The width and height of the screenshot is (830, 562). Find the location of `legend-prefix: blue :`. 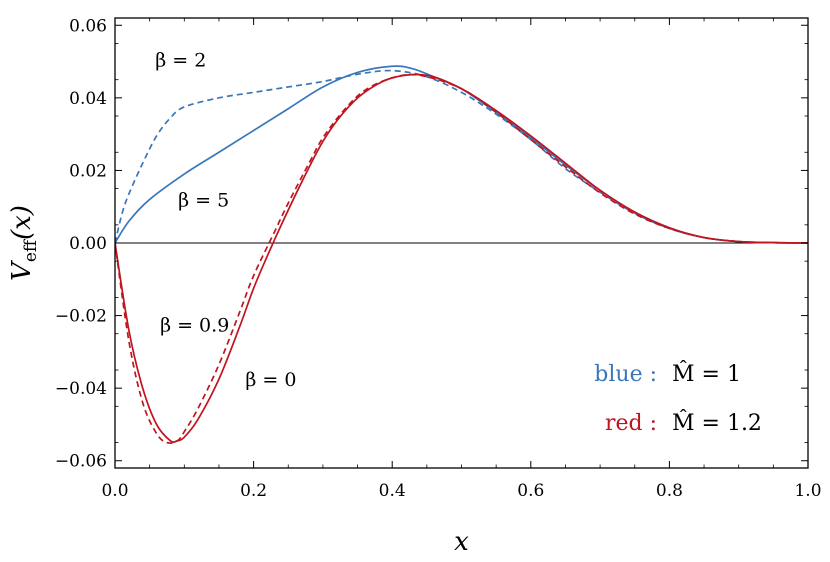

legend-prefix: blue : is located at coordinates (625, 374).